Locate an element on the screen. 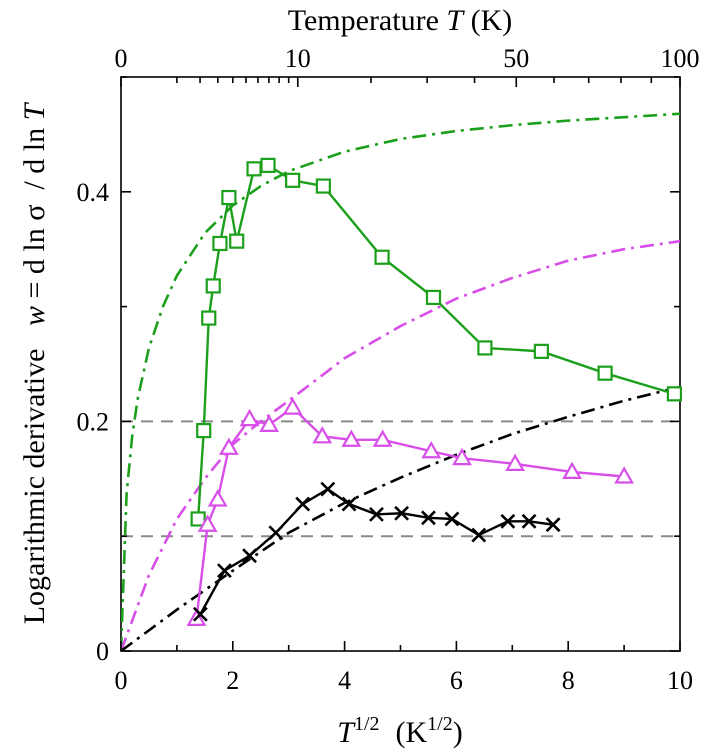  top-axis-title-var: T is located at coordinates (455, 20).